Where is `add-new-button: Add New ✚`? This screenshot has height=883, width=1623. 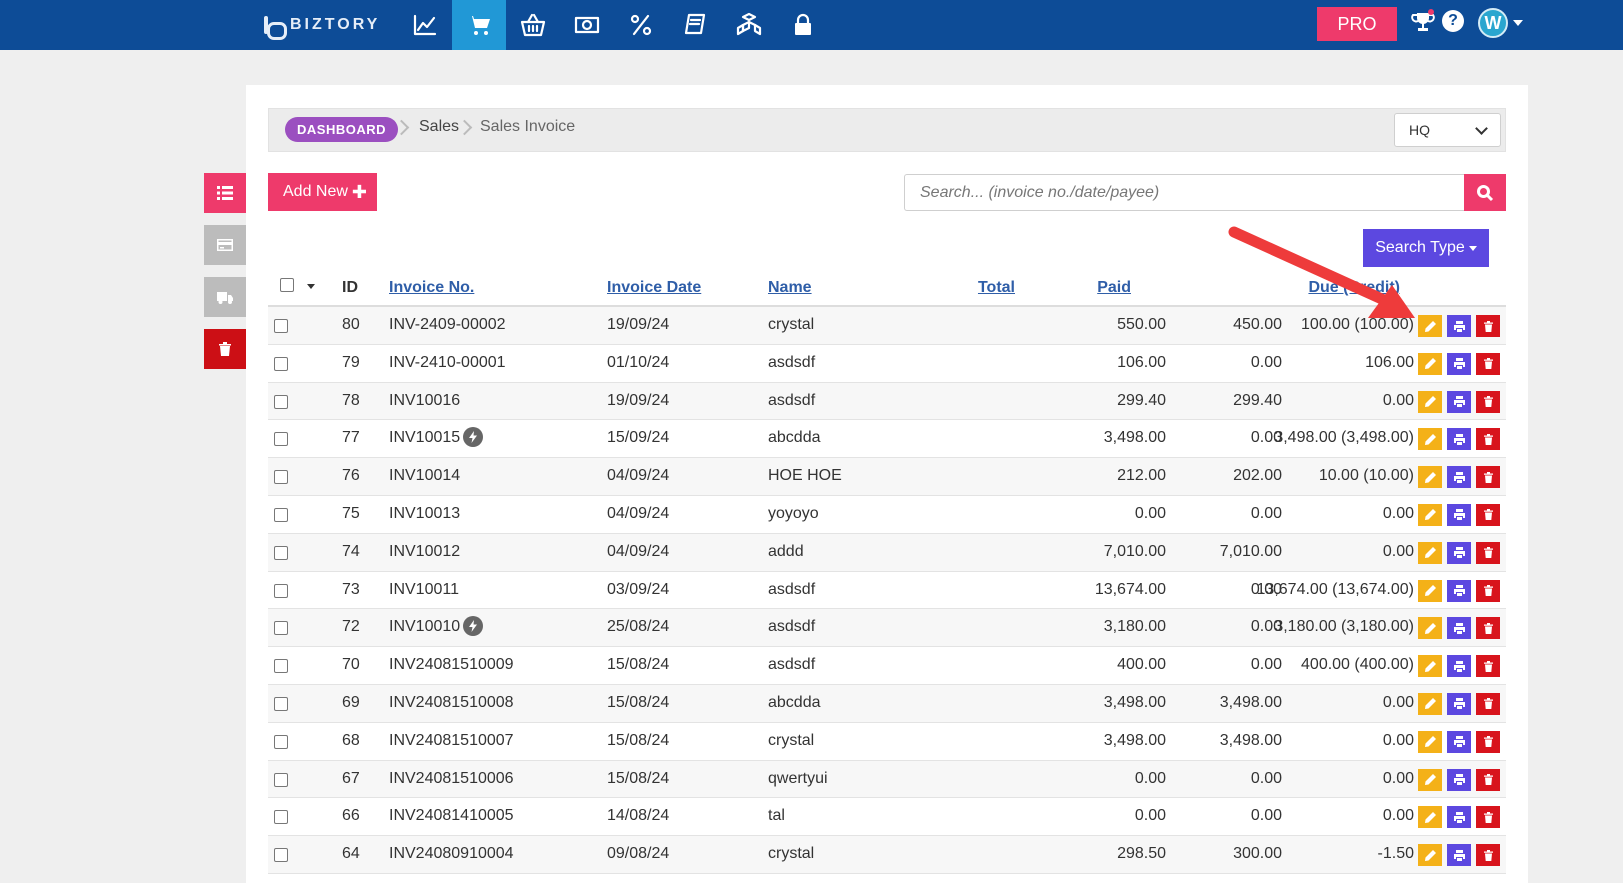 add-new-button: Add New ✚ is located at coordinates (322, 192).